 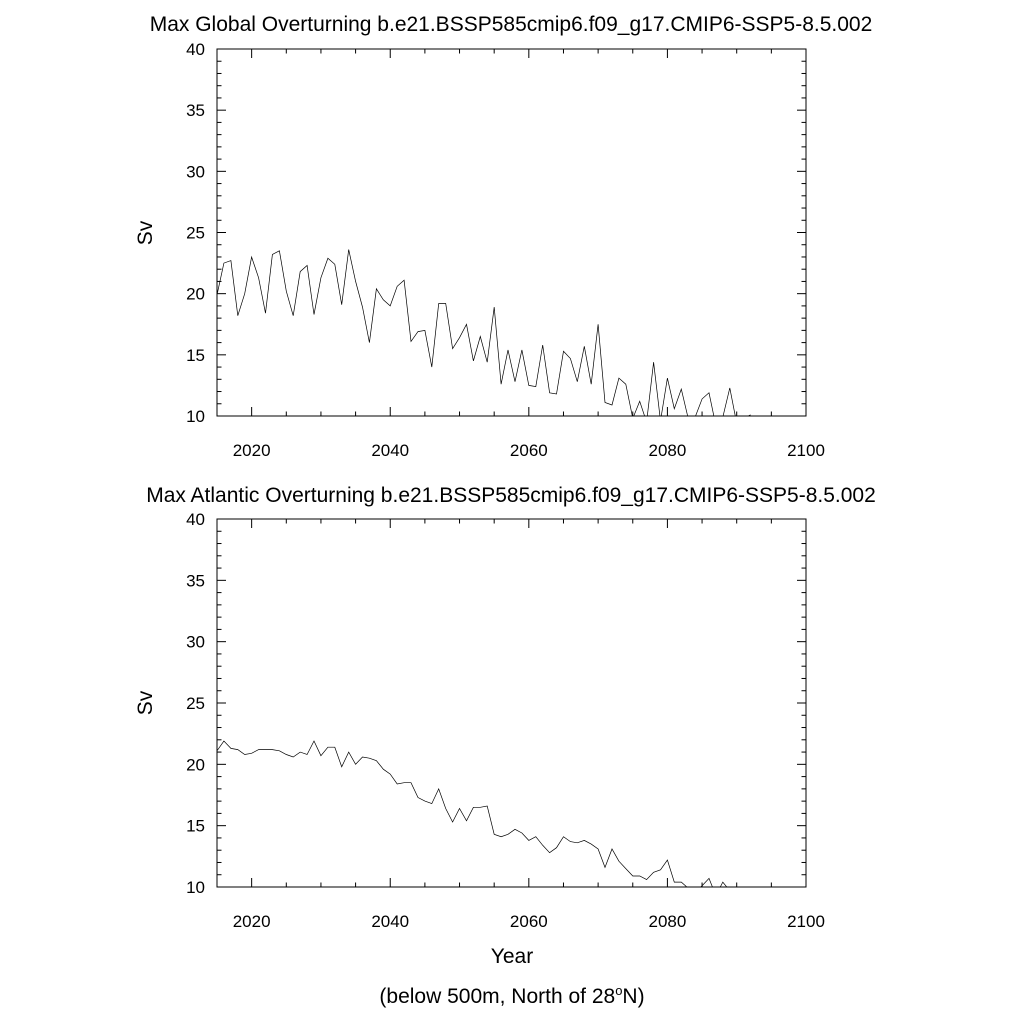 I want to click on global-x-tick-label: 2080, so click(x=667, y=450).